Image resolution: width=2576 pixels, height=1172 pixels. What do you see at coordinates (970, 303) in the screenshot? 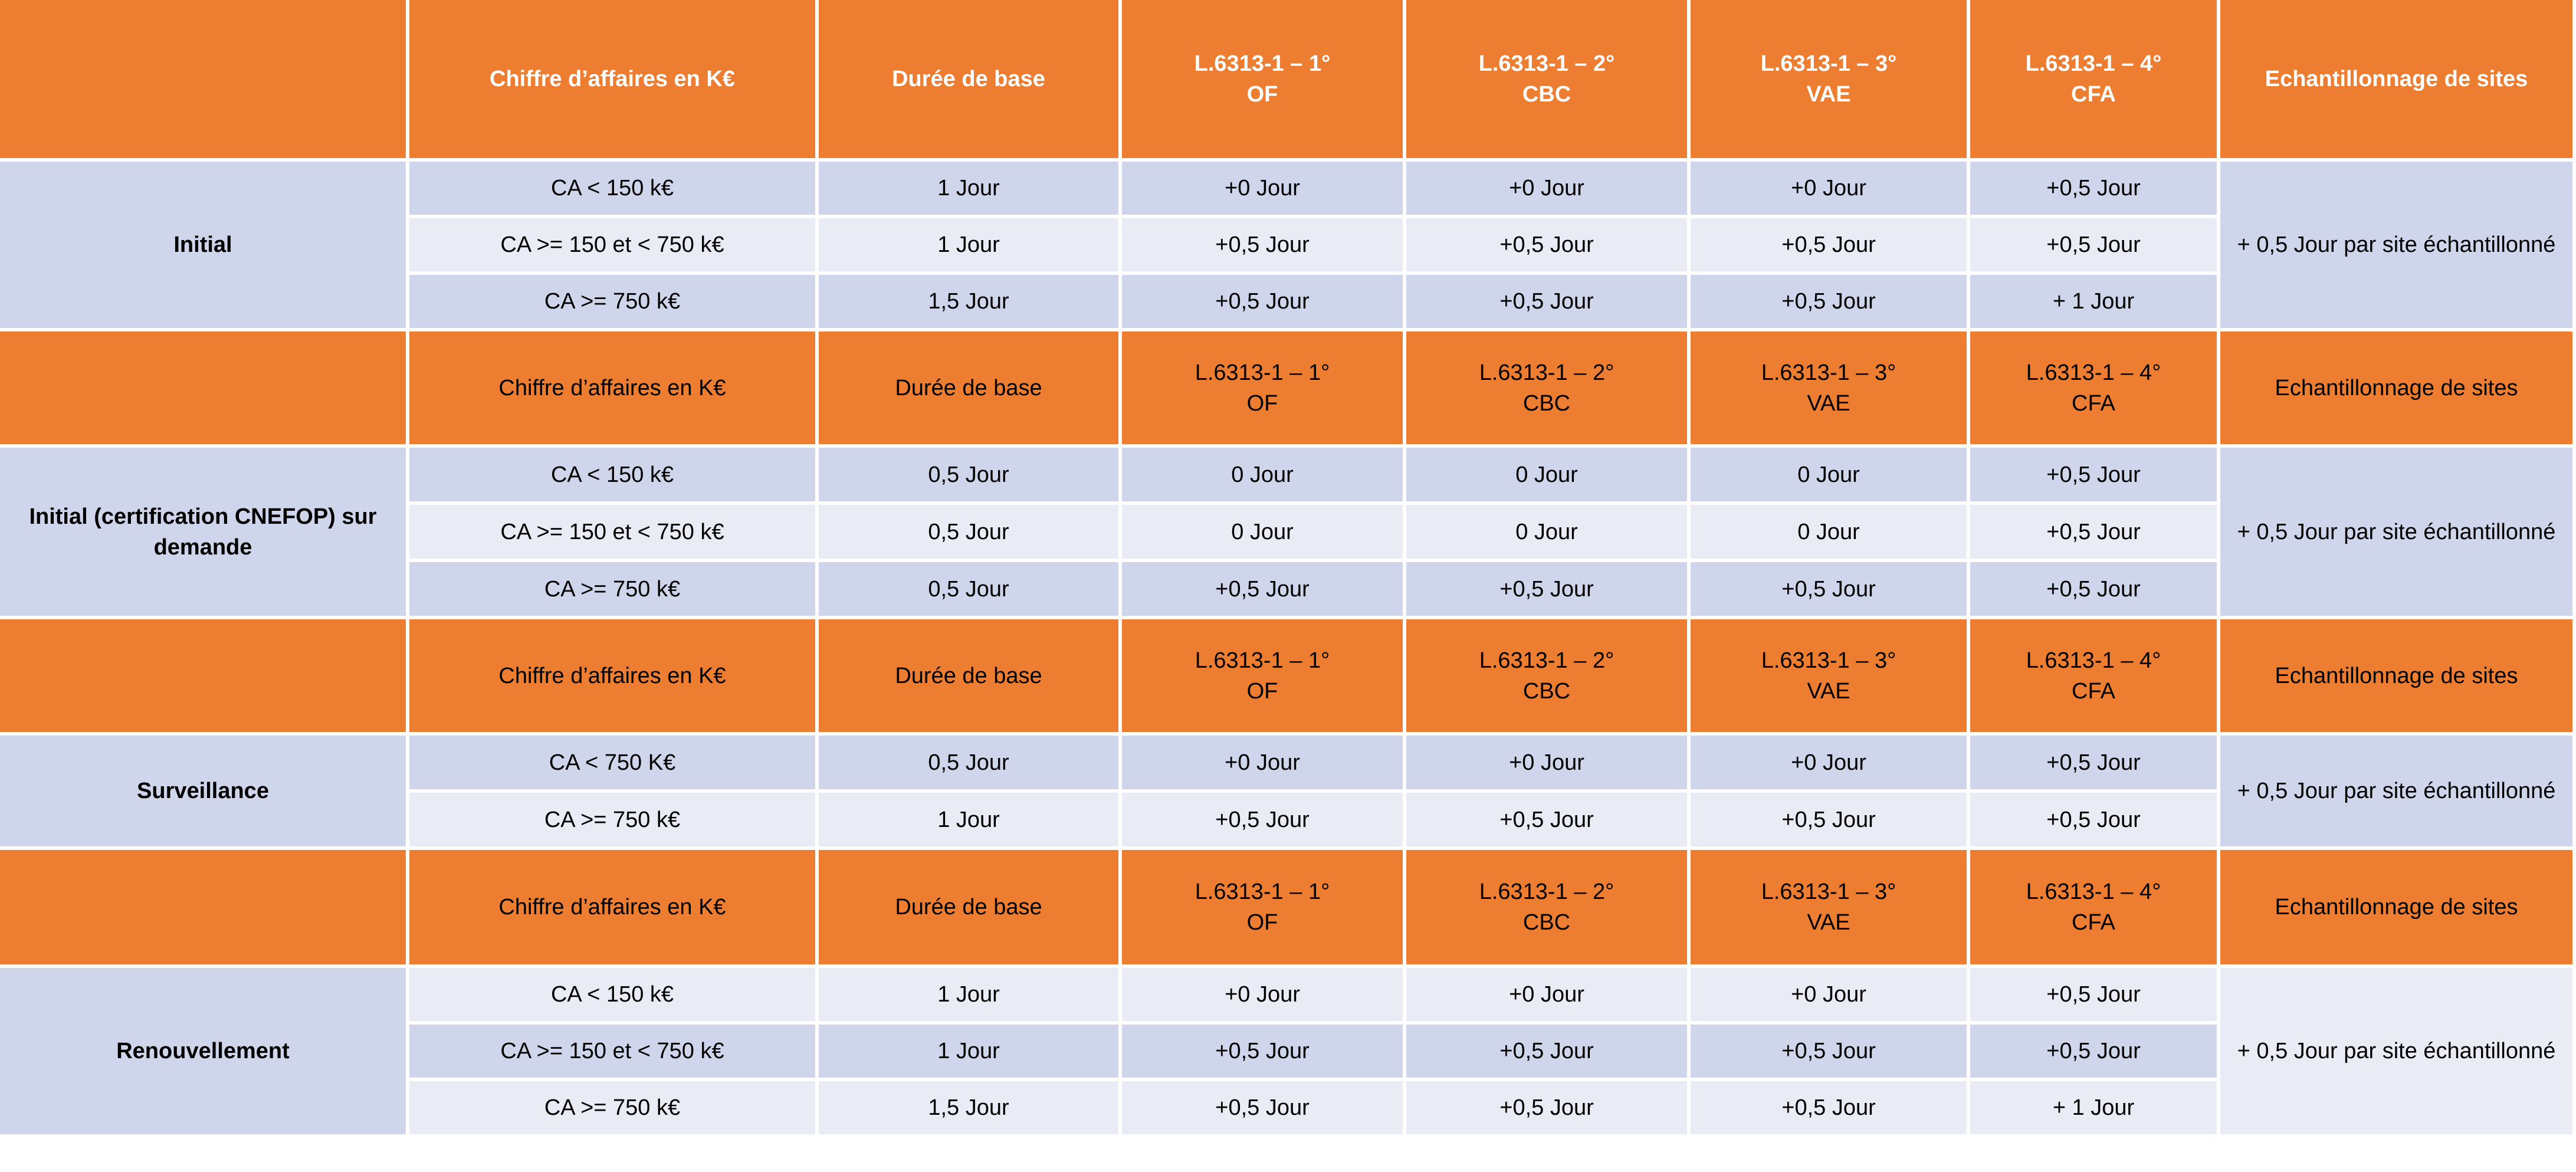
I see `base-cell: 1,5 Jour` at bounding box center [970, 303].